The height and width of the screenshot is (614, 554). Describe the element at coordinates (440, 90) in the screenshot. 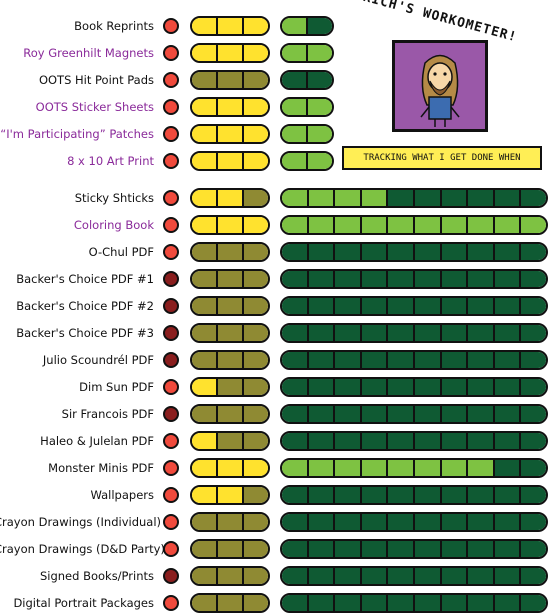

I see `character-portrait-icon` at that location.